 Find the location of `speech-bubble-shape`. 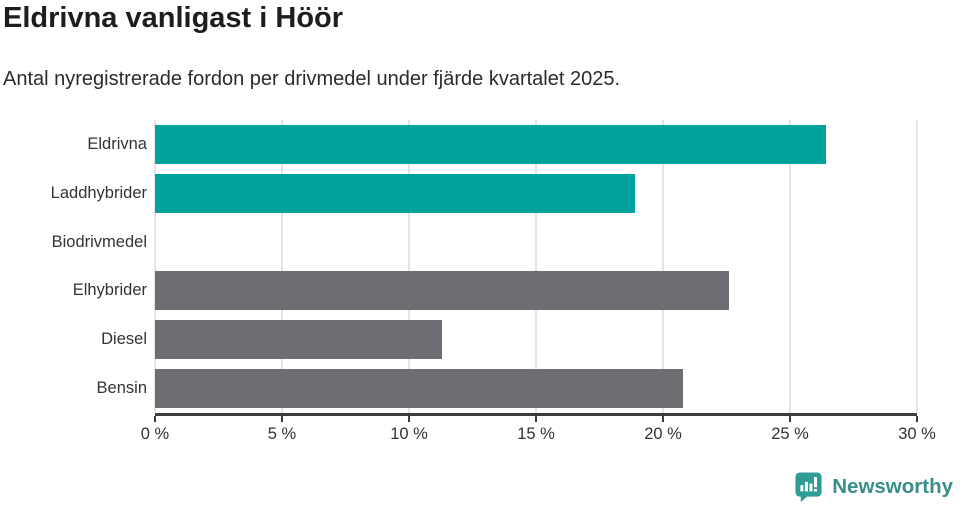

speech-bubble-shape is located at coordinates (808, 487).